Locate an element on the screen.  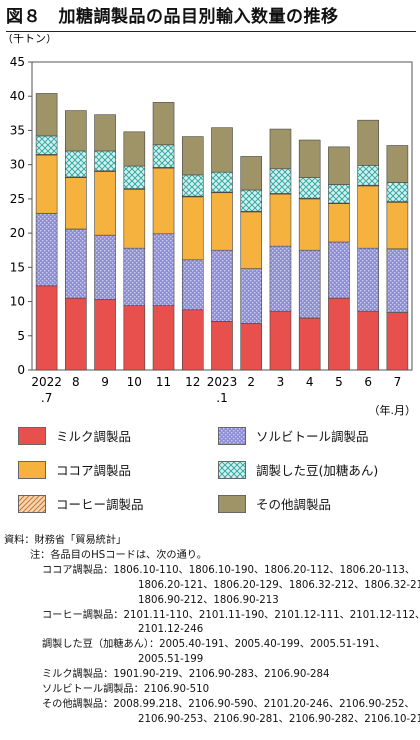
hs-code-label: ココア調製品： is located at coordinates (78, 570).